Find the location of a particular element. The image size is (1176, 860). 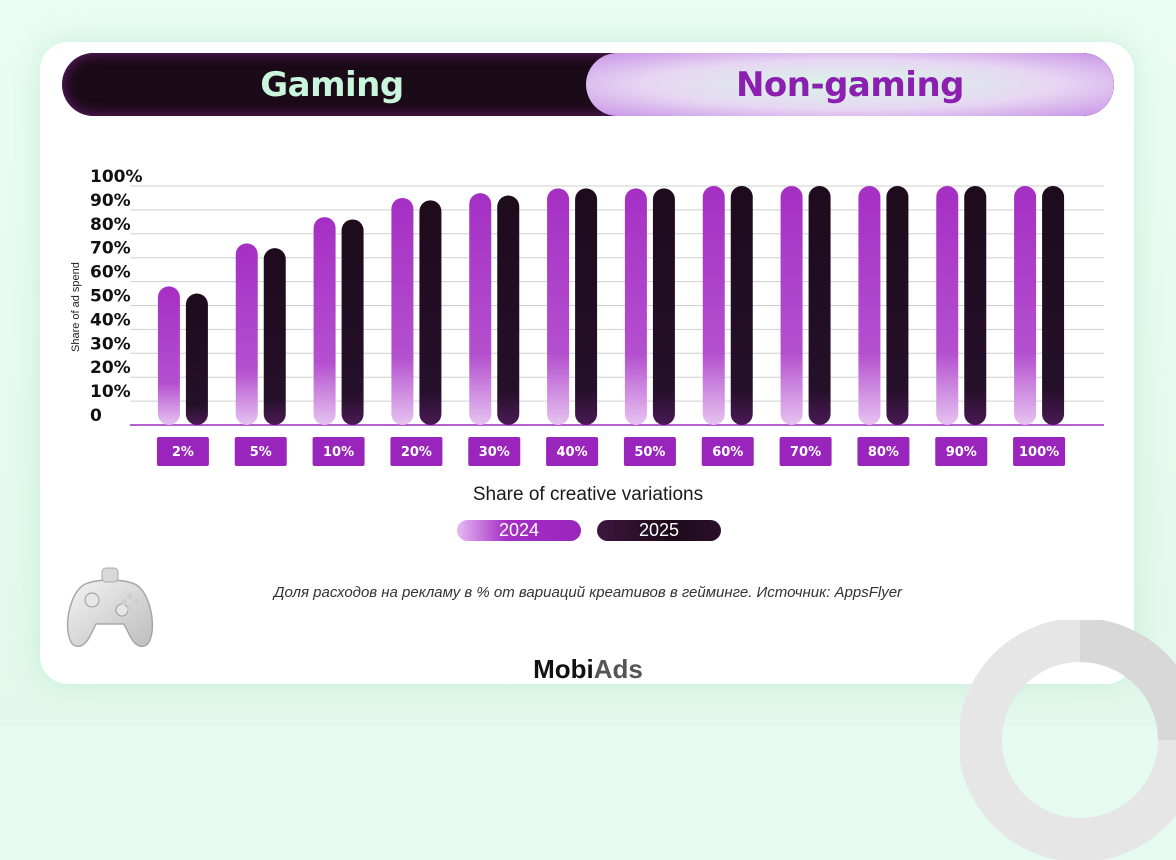

bar-2024-100% is located at coordinates (1025, 305).